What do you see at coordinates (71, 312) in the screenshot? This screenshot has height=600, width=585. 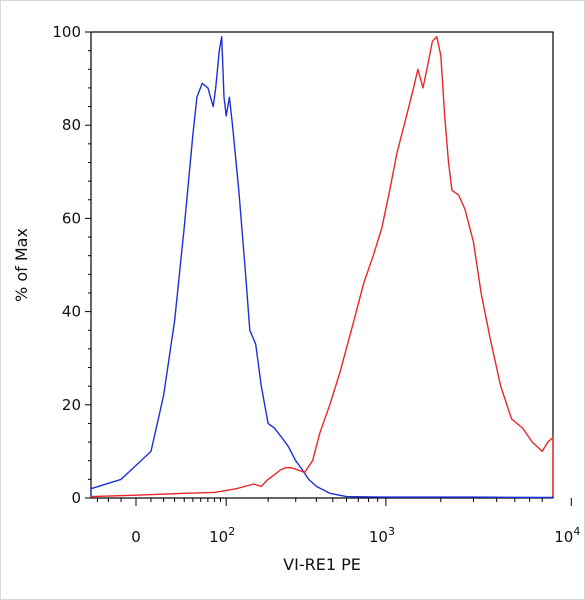 I see `y-tick-label: 40` at bounding box center [71, 312].